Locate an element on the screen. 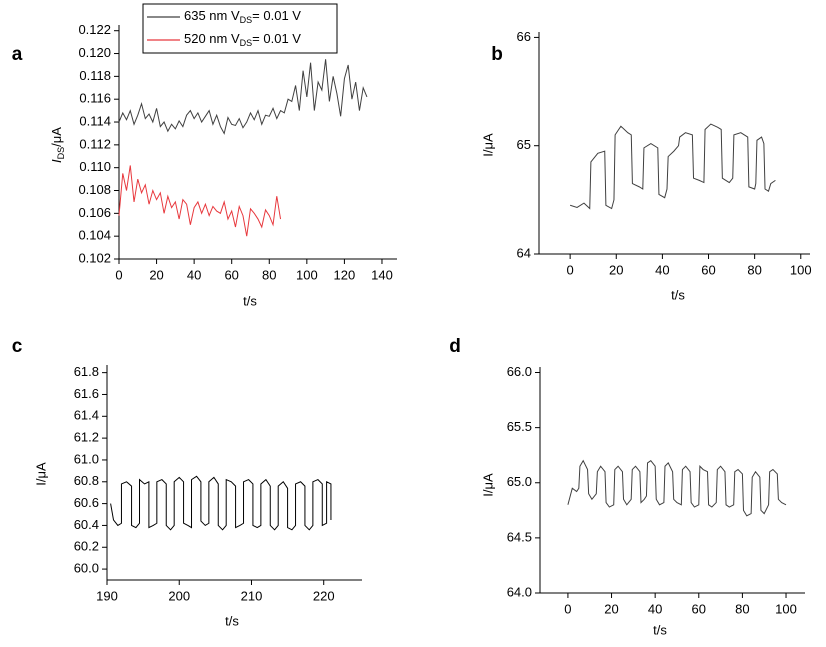 Image resolution: width=826 pixels, height=647 pixels. panel-label: d is located at coordinates (455, 346).